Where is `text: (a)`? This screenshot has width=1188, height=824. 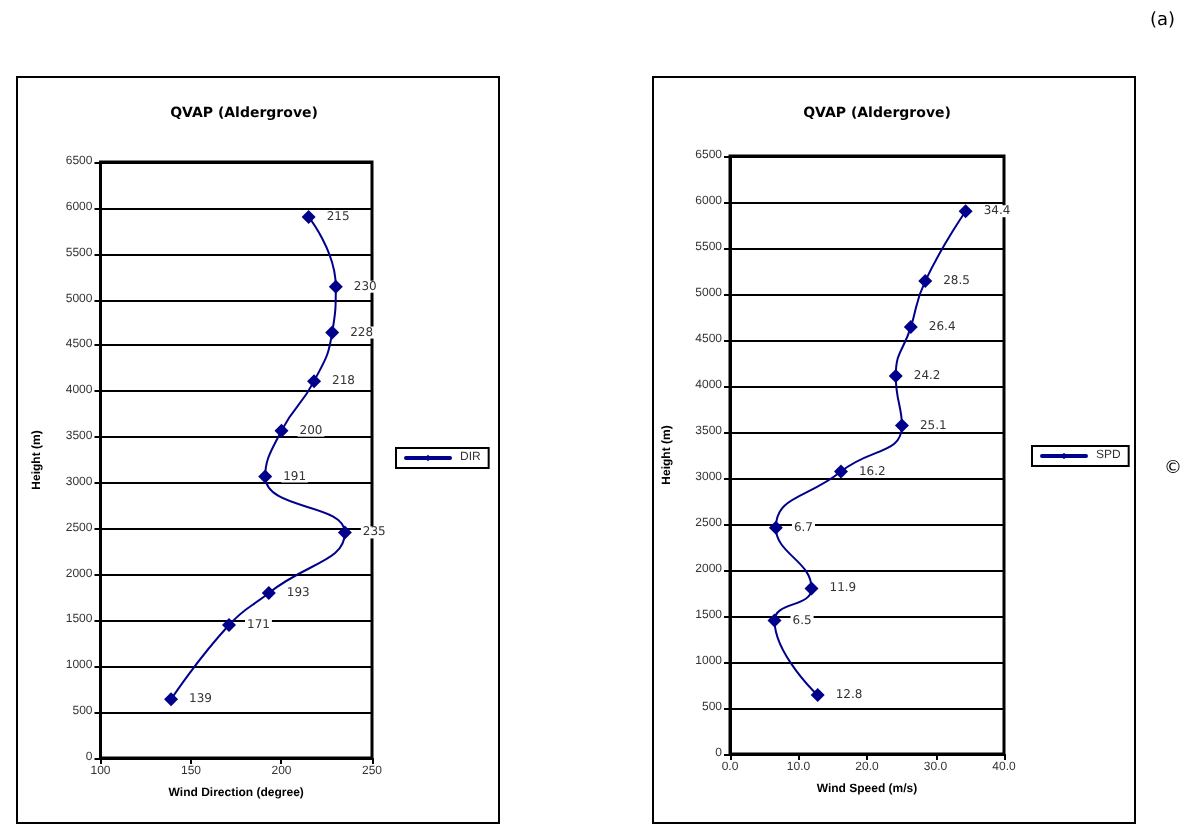
text: (a) is located at coordinates (1163, 21).